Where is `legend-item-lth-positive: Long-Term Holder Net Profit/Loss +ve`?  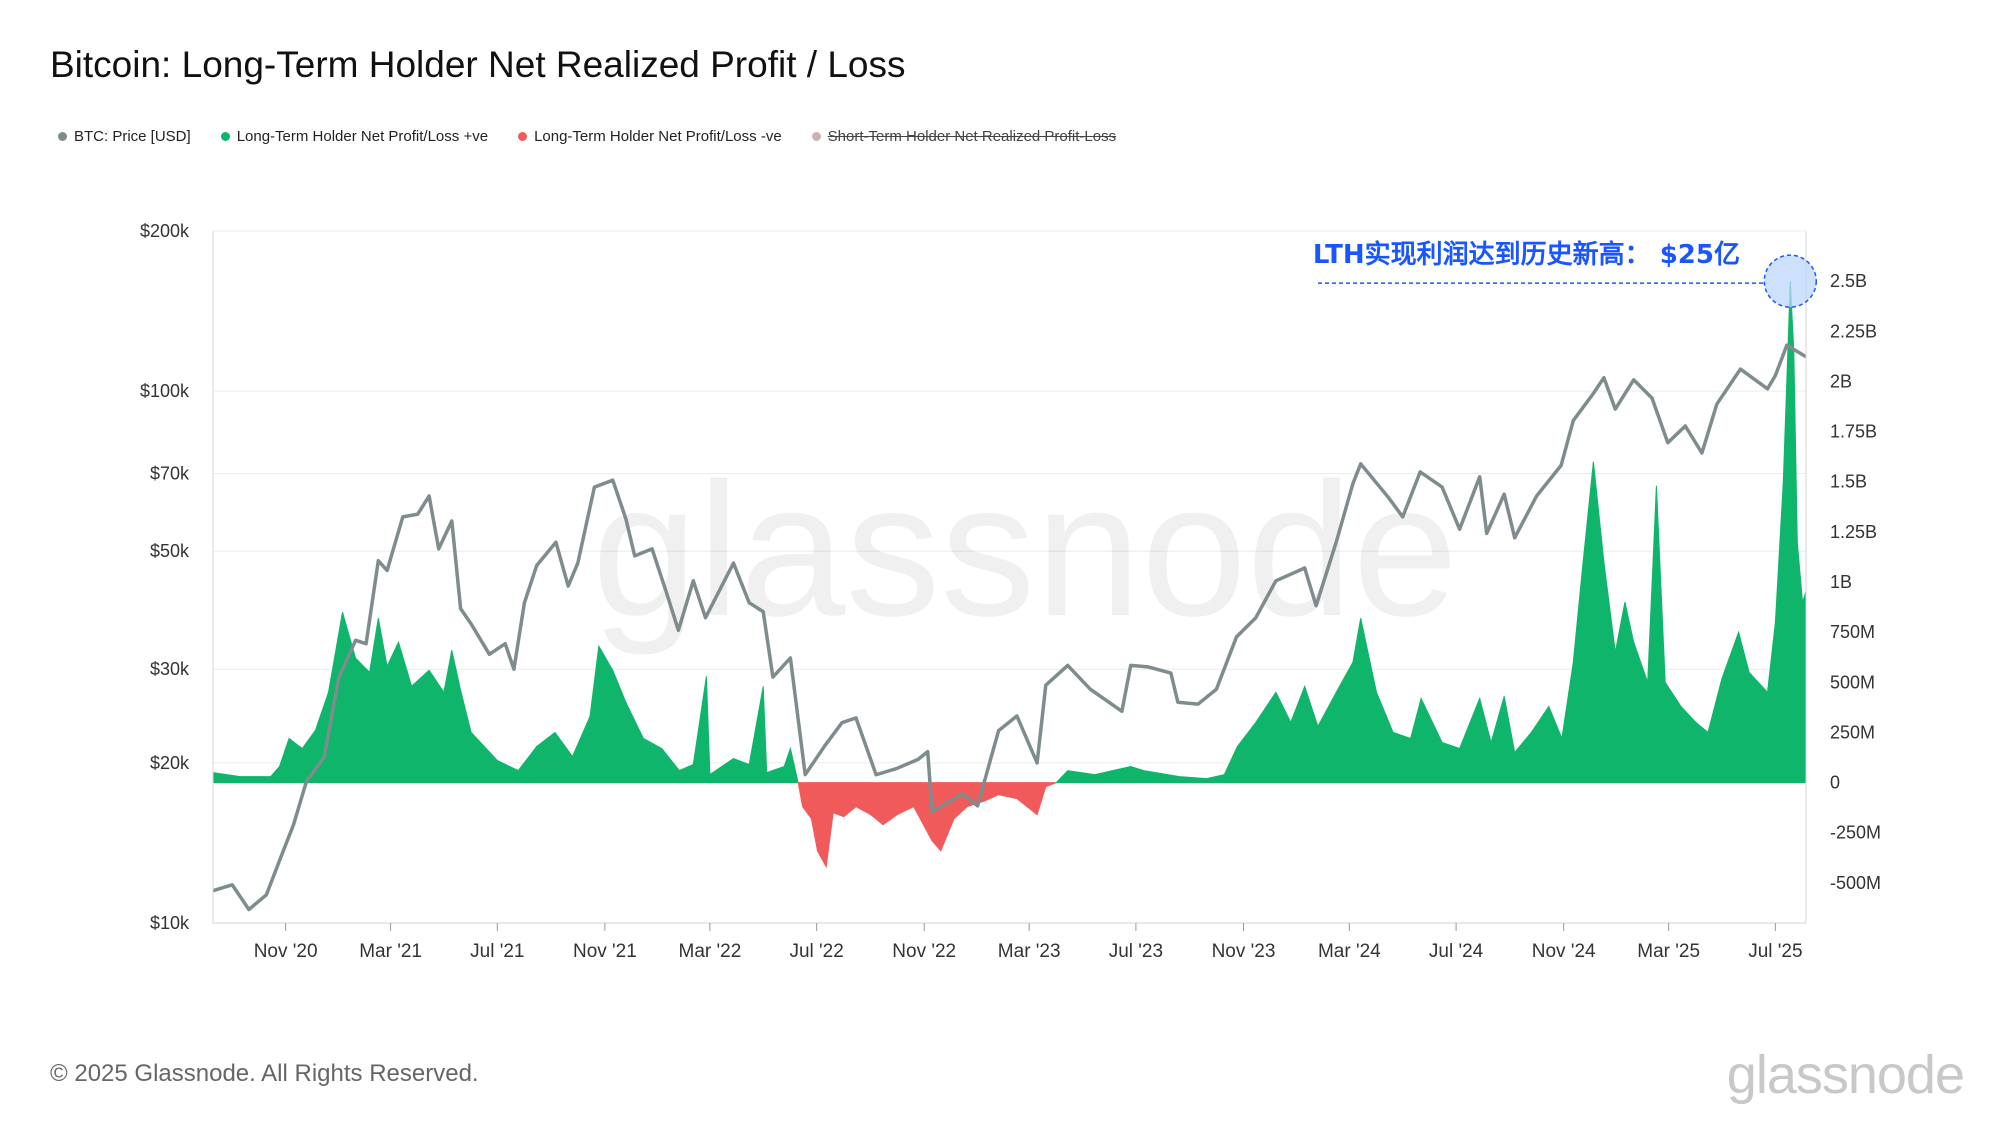
legend-item-lth-positive: Long-Term Holder Net Profit/Loss +ve is located at coordinates (354, 136).